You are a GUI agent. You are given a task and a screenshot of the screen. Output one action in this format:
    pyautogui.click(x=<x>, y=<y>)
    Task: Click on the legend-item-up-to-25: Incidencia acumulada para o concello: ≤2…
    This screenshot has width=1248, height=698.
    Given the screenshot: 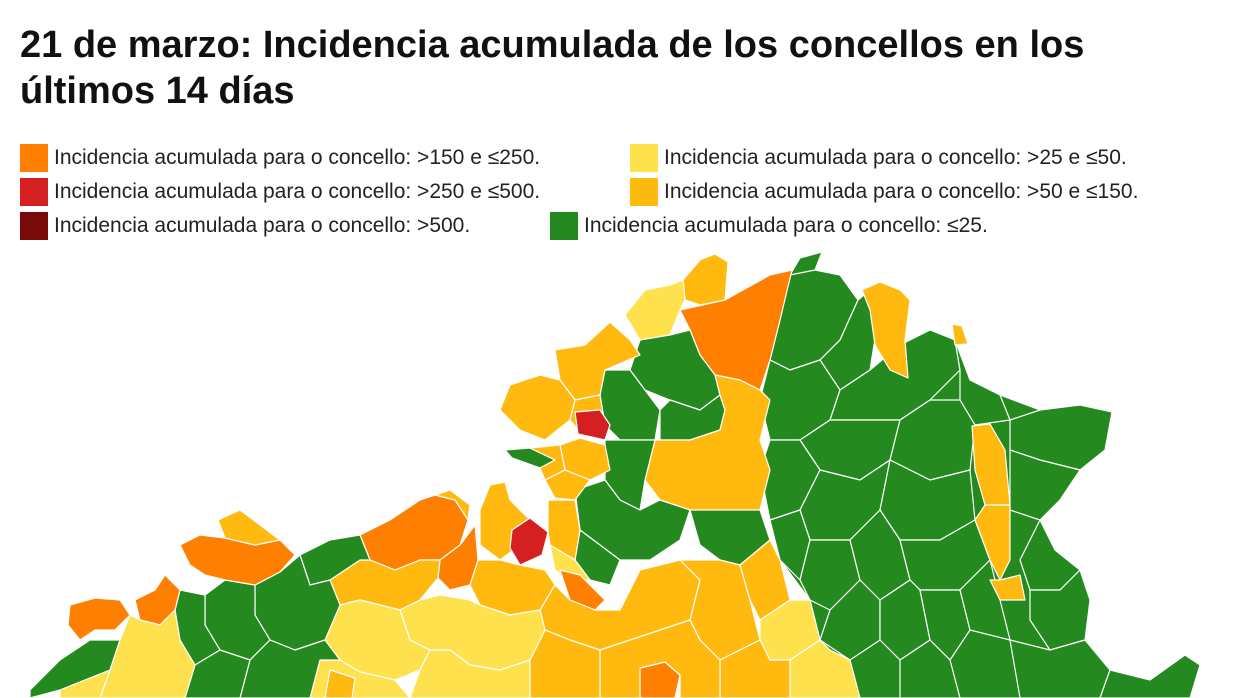 What is the action you would take?
    pyautogui.click(x=769, y=226)
    